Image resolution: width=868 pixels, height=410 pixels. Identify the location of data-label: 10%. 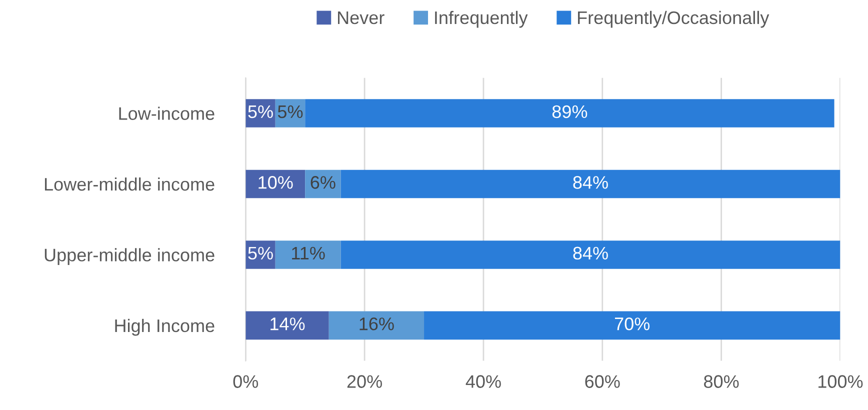
(275, 182).